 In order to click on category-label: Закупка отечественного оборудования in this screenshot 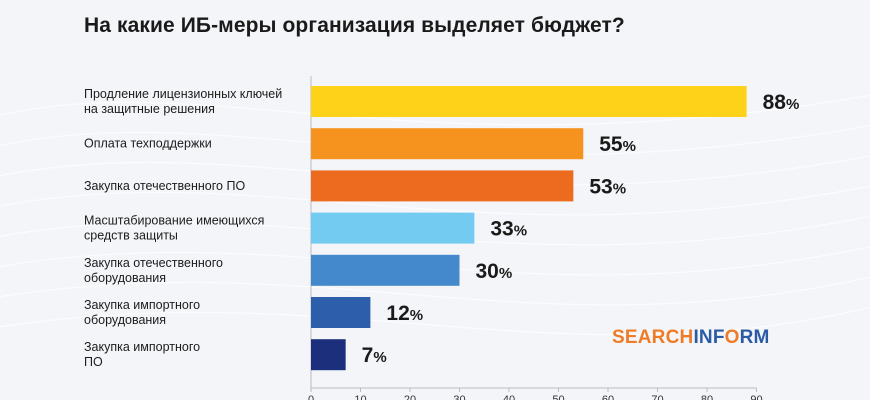, I will do `click(153, 270)`.